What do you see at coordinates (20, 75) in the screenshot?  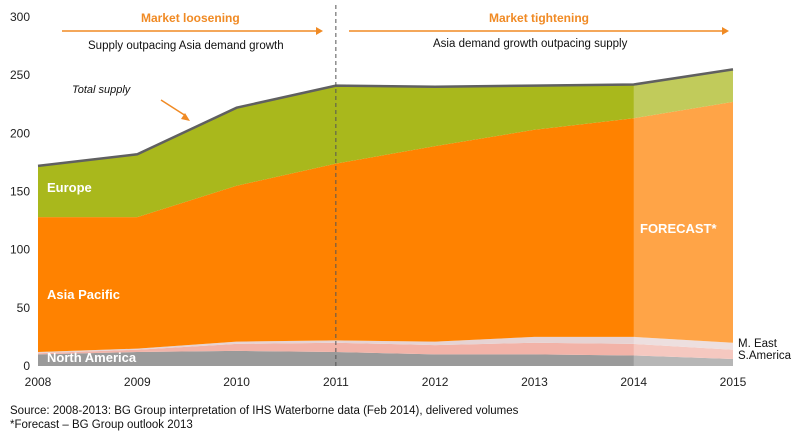 I see `y-tick-label: 250` at bounding box center [20, 75].